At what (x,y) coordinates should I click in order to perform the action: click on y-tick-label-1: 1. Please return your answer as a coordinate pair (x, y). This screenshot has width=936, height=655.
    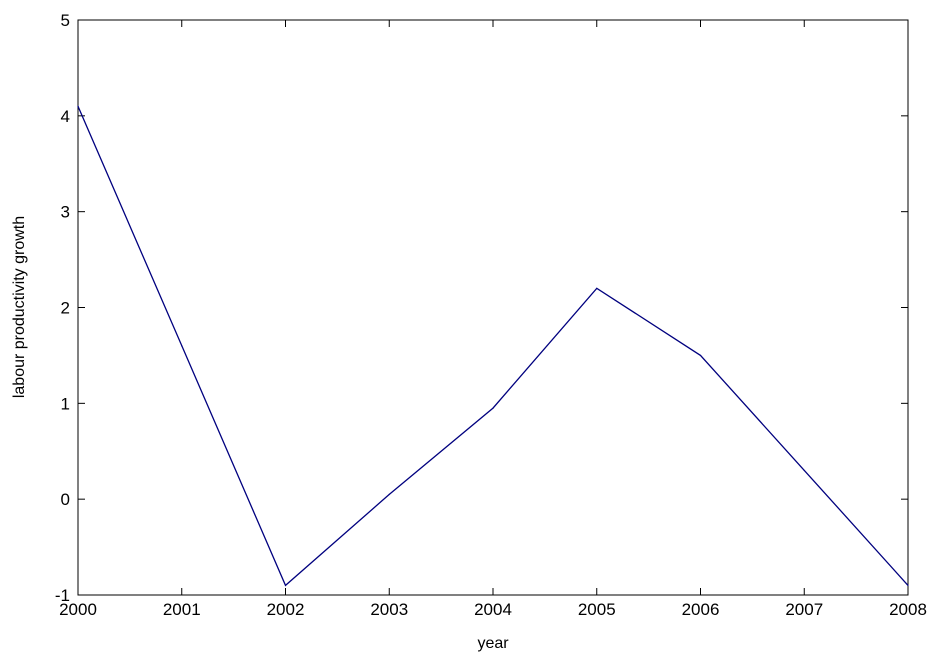
    Looking at the image, I should click on (65, 403).